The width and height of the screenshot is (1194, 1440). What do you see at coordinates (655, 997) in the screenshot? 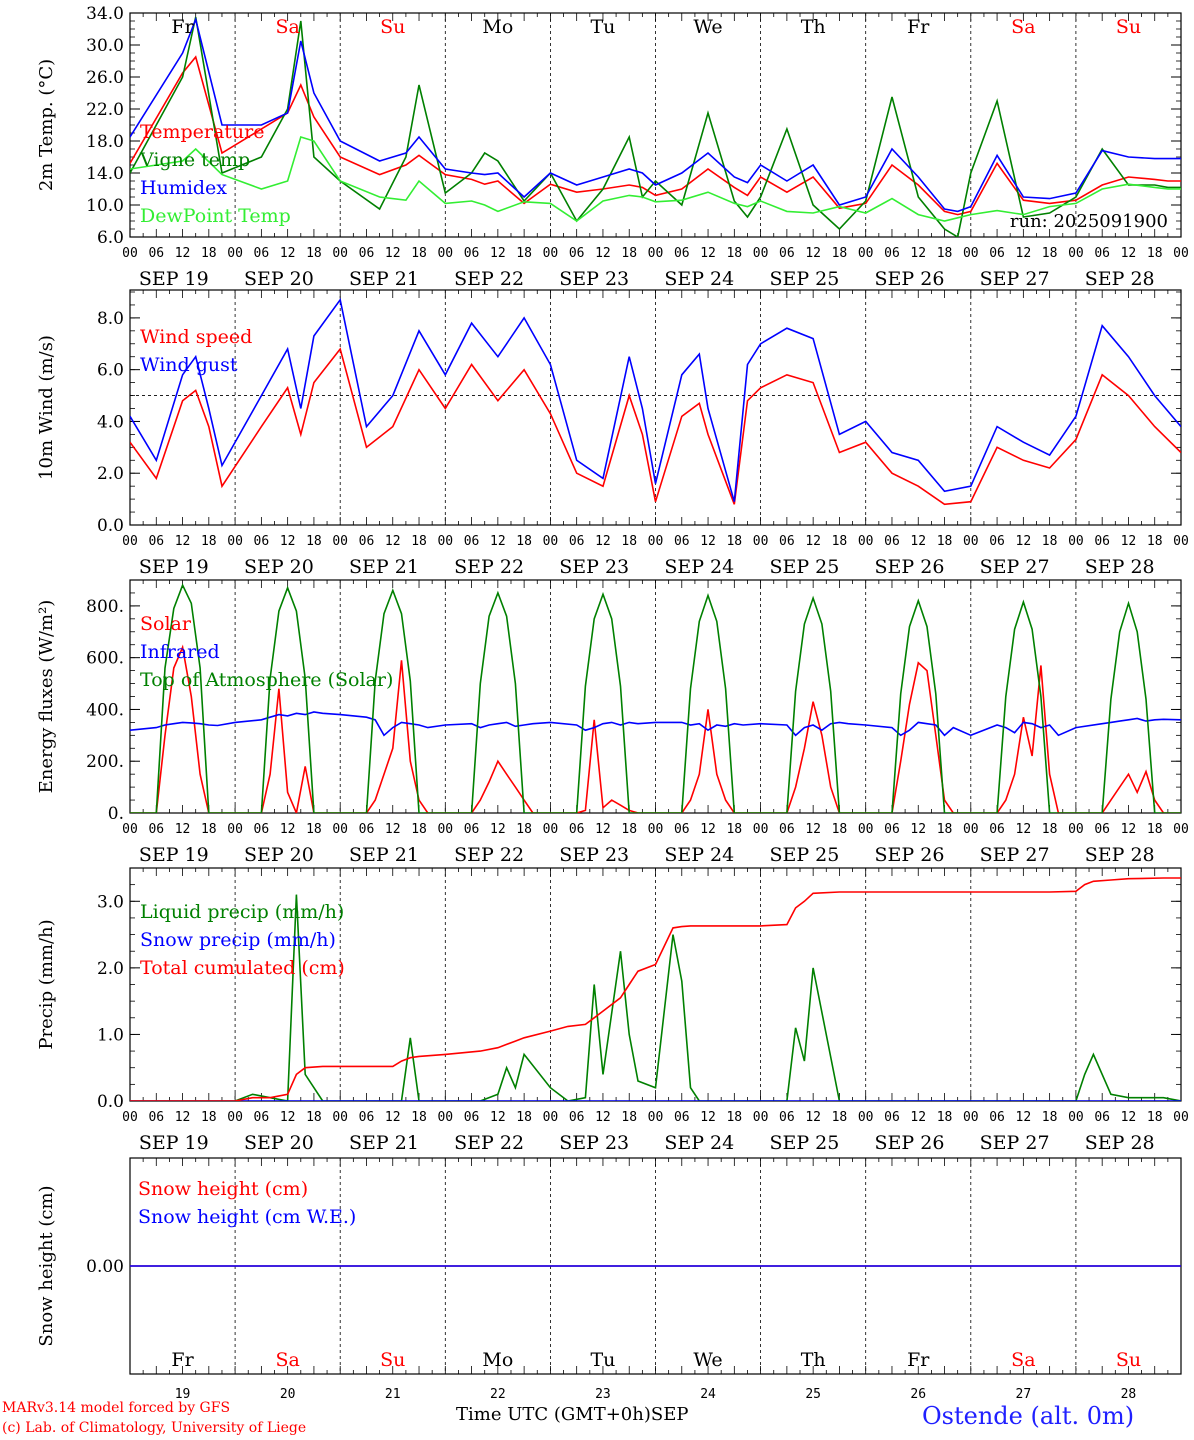
I see `series-line-liquid-precip-mm-h-` at bounding box center [655, 997].